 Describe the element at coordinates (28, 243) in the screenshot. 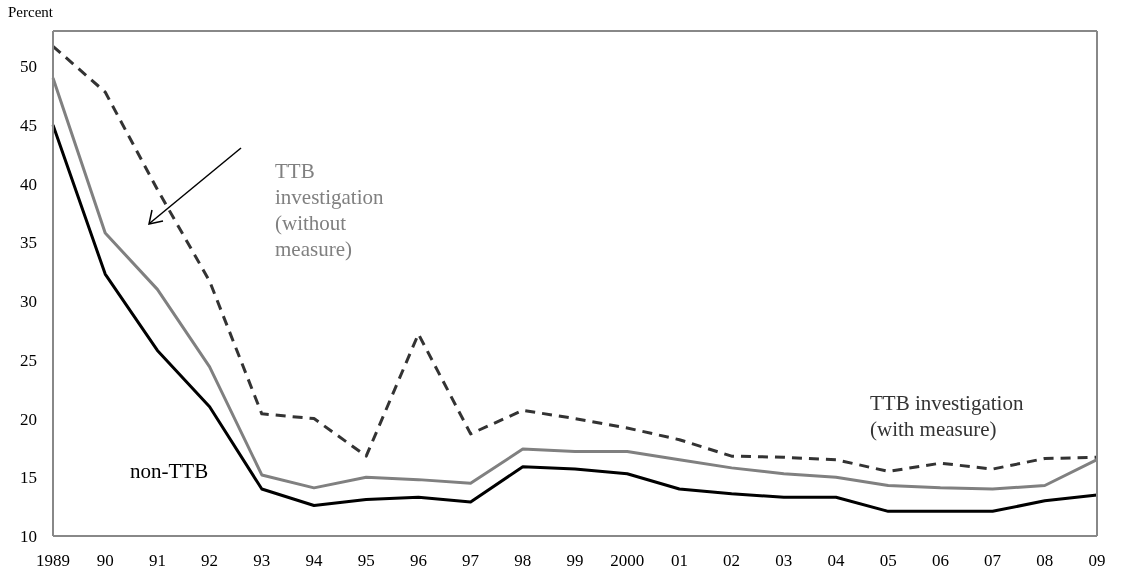

I see `y-tick-label: 35` at that location.